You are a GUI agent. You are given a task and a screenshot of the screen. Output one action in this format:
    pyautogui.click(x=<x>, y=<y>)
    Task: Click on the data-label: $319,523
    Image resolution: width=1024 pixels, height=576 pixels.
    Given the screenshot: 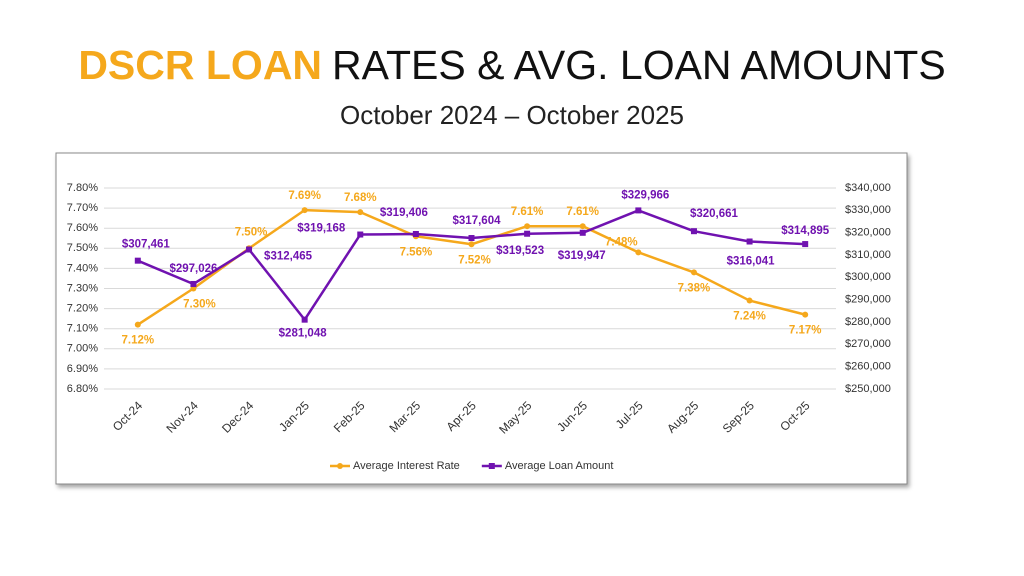 What is the action you would take?
    pyautogui.click(x=520, y=251)
    